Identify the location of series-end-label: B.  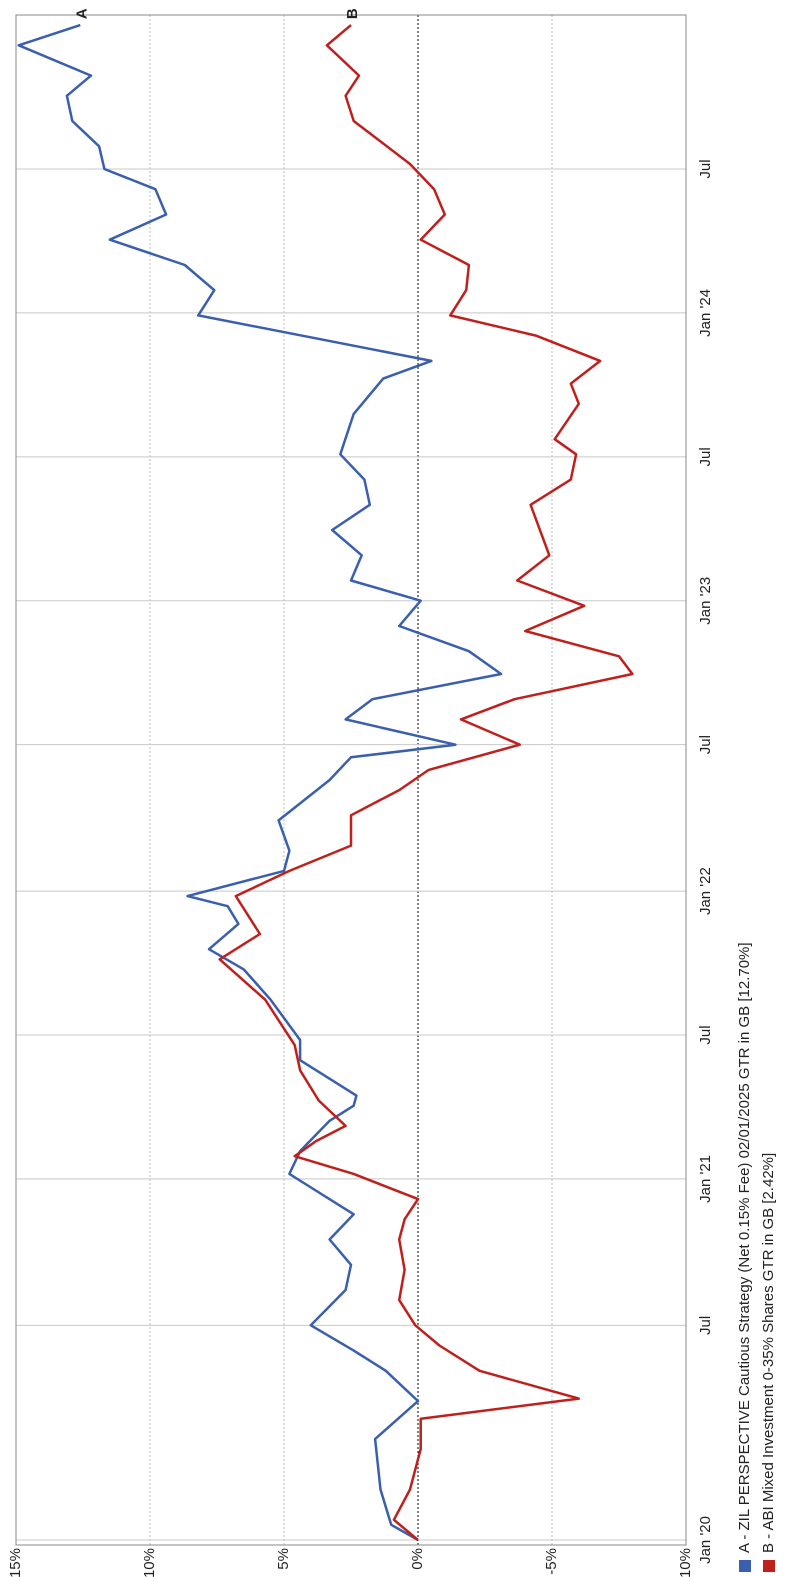
(352, 13).